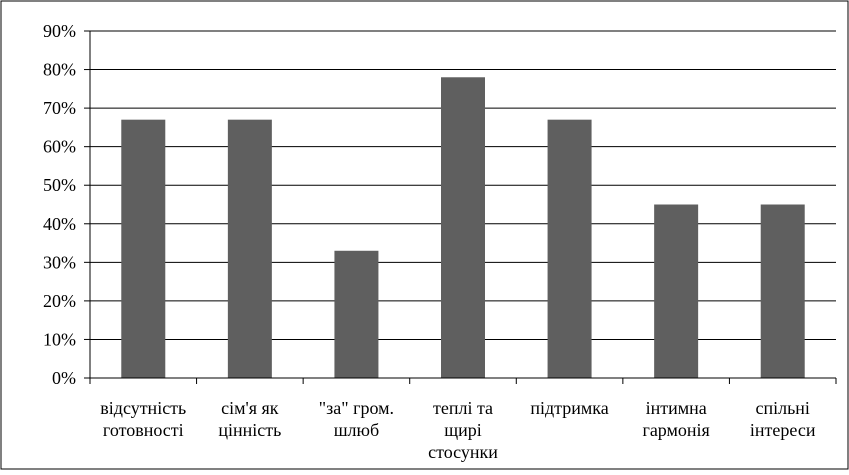 The width and height of the screenshot is (849, 475). I want to click on y-tick-label: 90%, so click(59, 31).